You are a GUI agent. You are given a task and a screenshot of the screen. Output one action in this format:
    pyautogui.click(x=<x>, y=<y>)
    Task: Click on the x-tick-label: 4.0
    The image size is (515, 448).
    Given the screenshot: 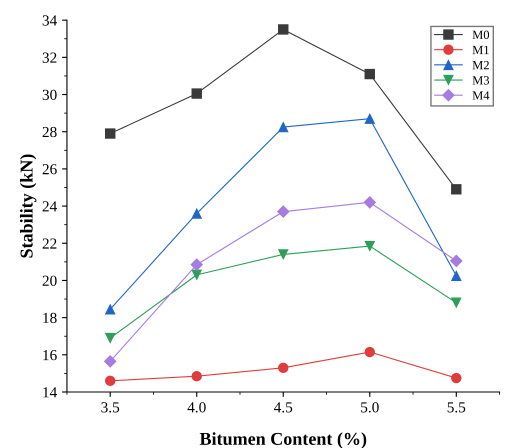 What is the action you would take?
    pyautogui.click(x=196, y=407)
    